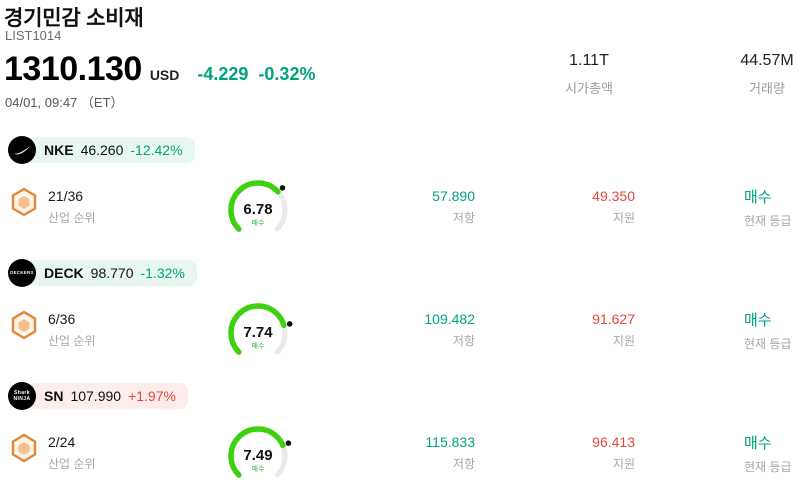  Describe the element at coordinates (450, 442) in the screenshot. I see `resistance-value: 115.833` at that location.